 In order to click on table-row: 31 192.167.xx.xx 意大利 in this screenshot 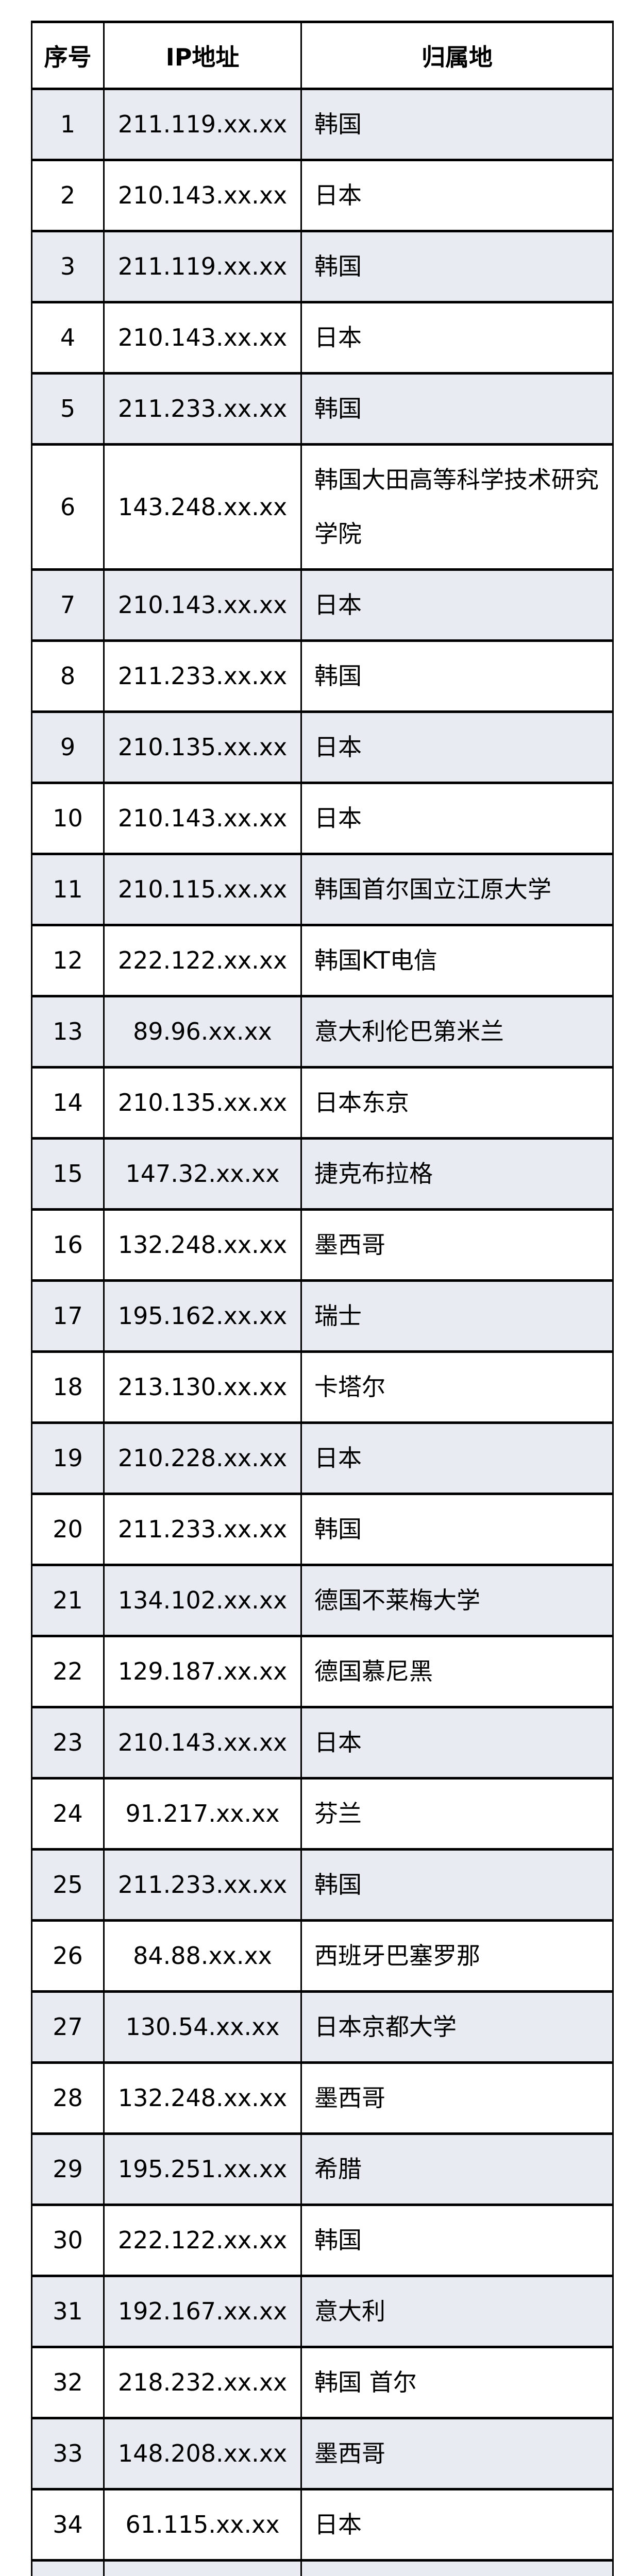, I will do `click(322, 2311)`.